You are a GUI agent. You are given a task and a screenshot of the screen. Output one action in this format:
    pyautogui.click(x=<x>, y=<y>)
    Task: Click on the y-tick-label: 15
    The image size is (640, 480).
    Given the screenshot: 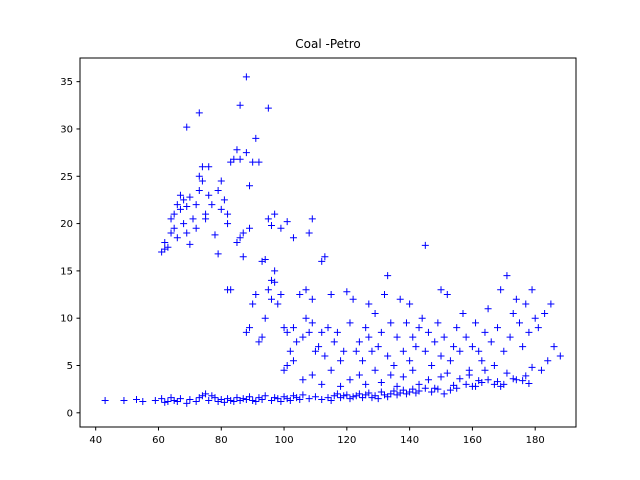 What is the action you would take?
    pyautogui.click(x=66, y=271)
    